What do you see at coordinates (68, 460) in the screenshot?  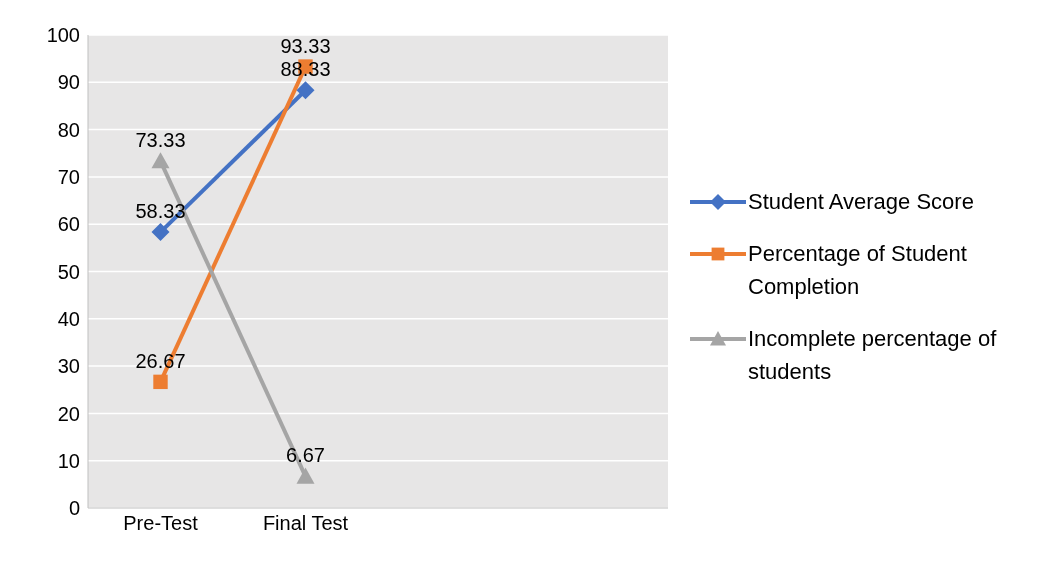 I see `y-tick-label: 10` at bounding box center [68, 460].